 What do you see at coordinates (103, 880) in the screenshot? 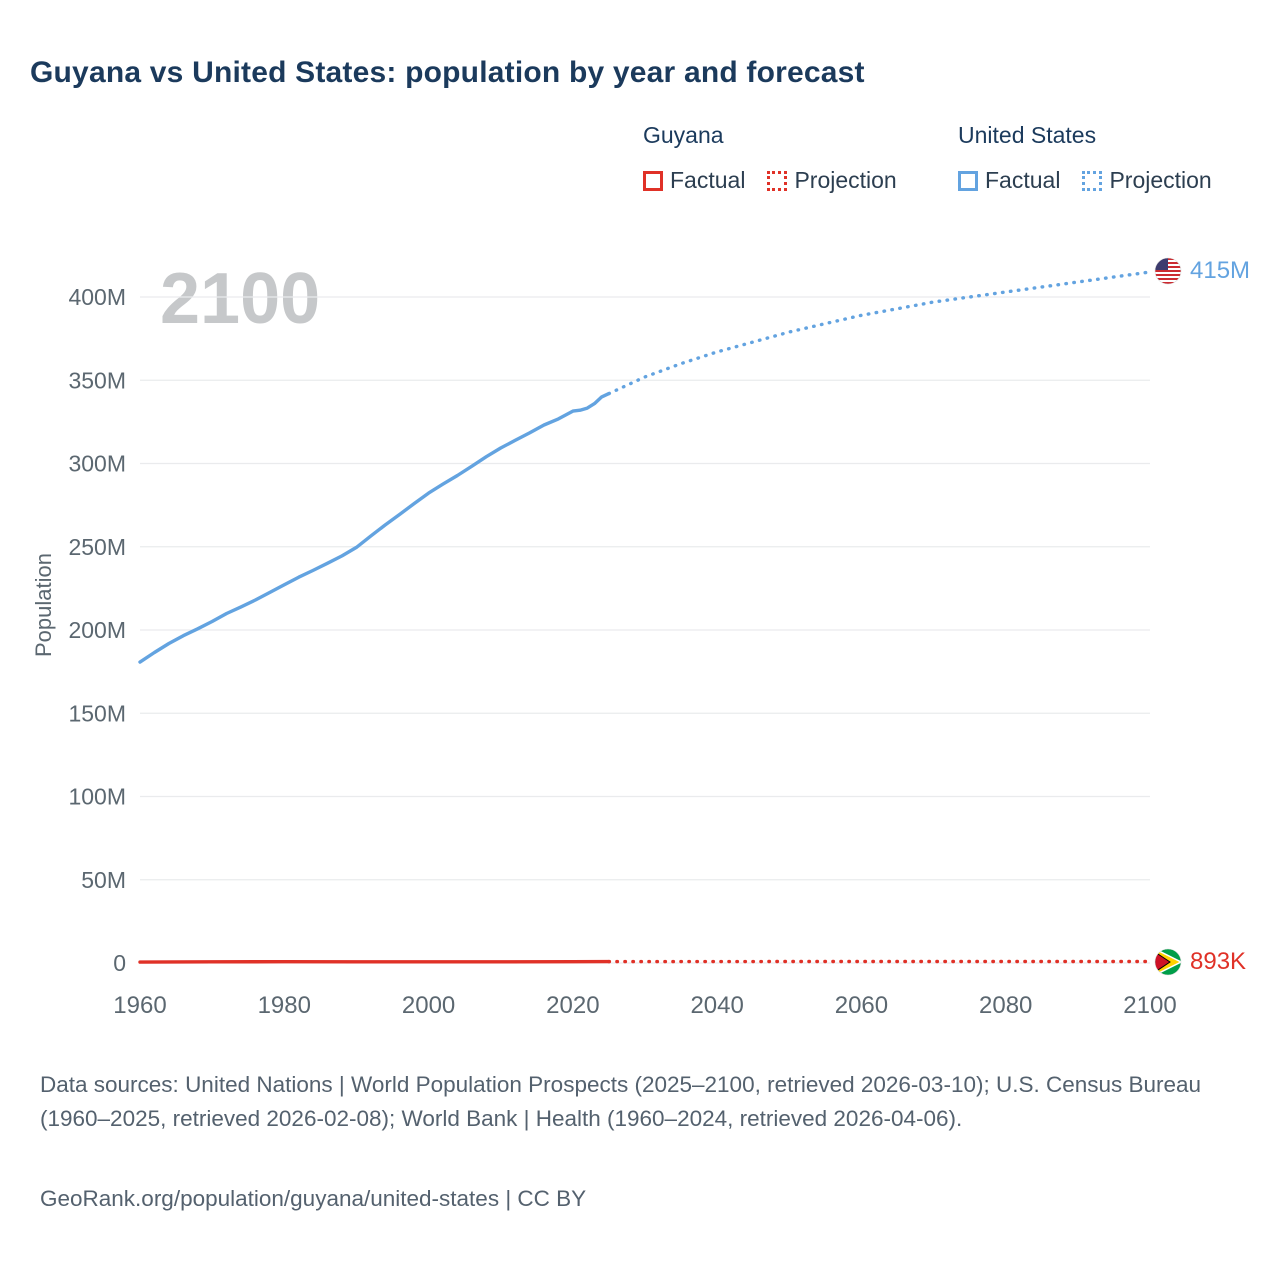
I see `y-tick-label: 50M` at bounding box center [103, 880].